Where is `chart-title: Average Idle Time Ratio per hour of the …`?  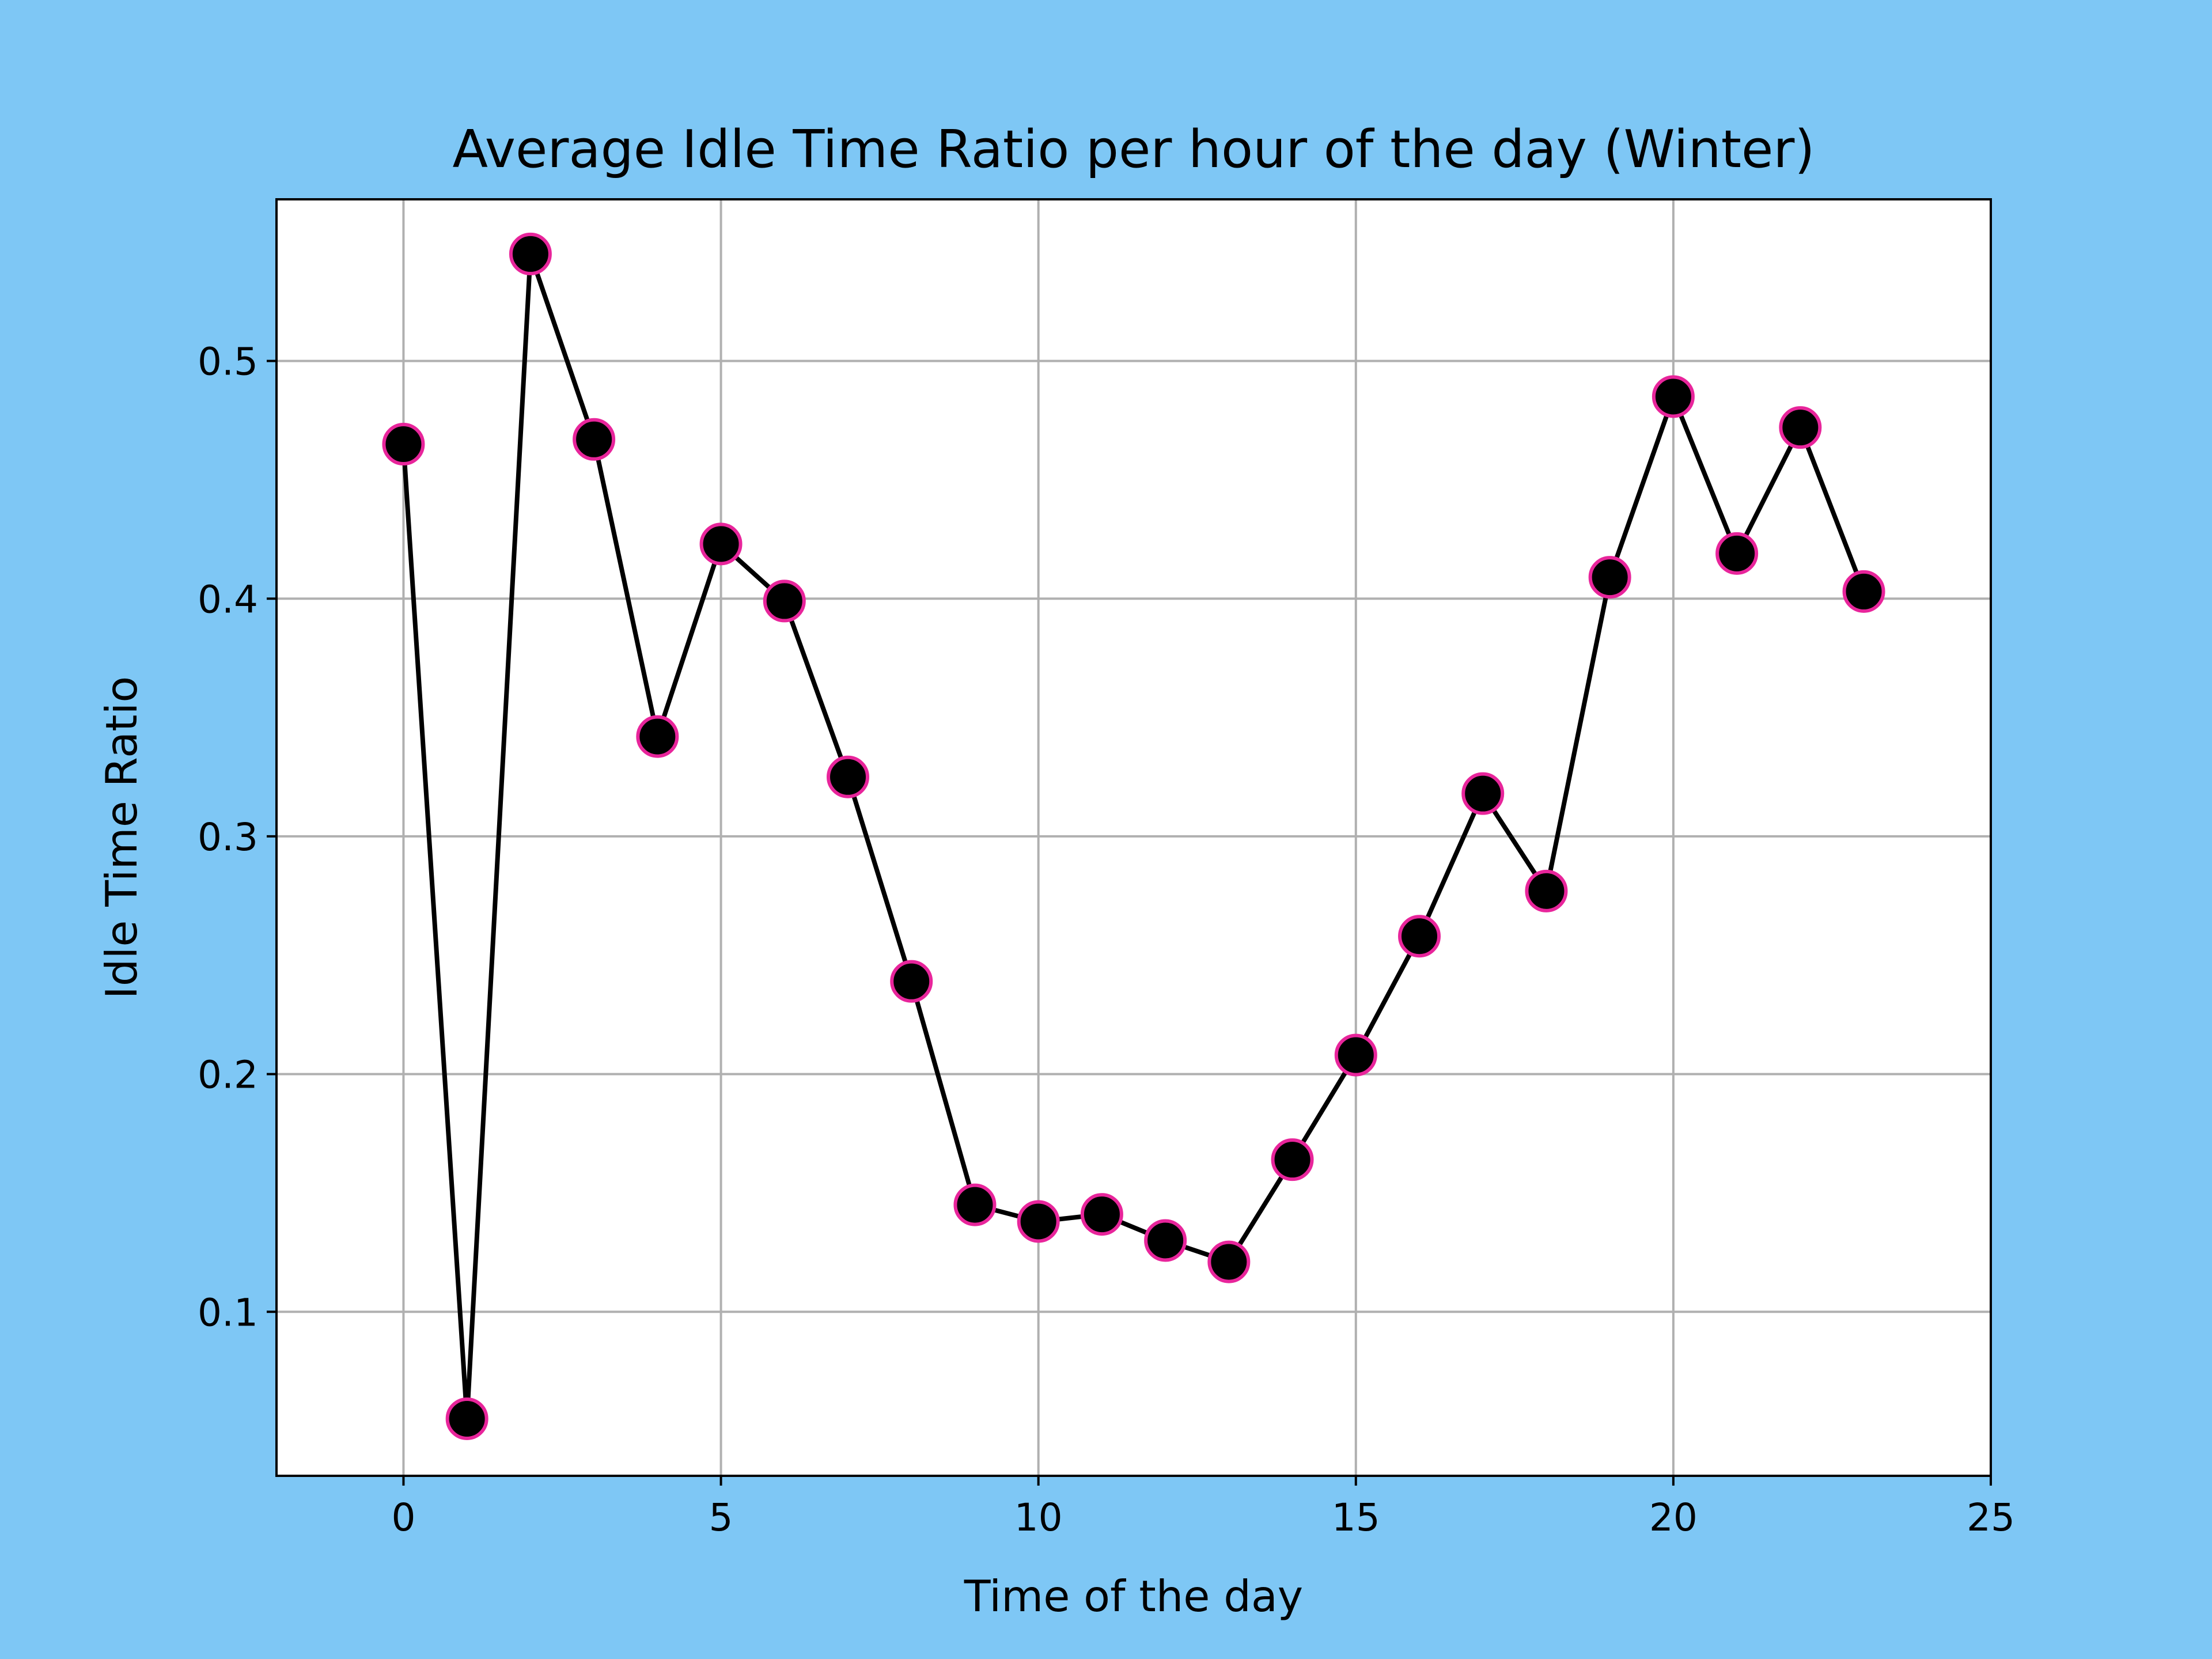 chart-title: Average Idle Time Ratio per hour of the … is located at coordinates (1133, 149).